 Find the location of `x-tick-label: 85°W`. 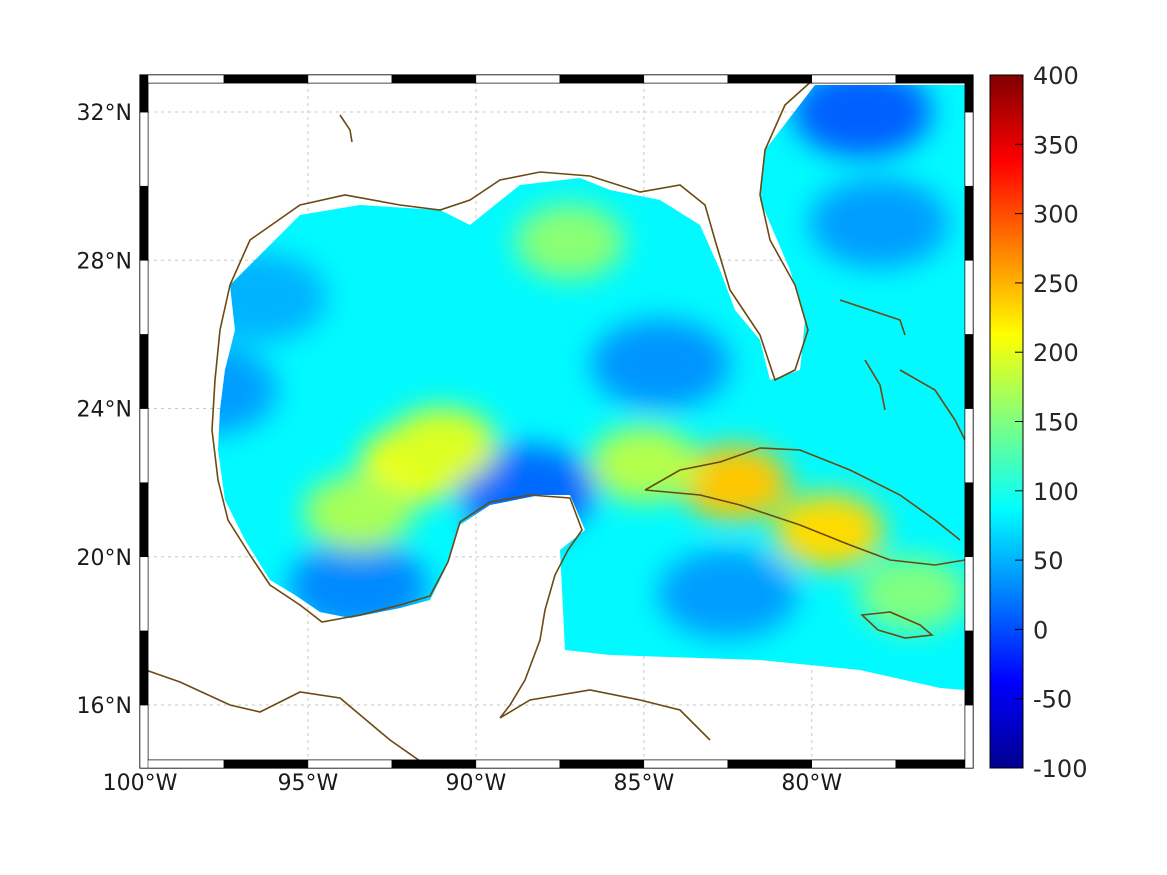

x-tick-label: 85°W is located at coordinates (643, 783).